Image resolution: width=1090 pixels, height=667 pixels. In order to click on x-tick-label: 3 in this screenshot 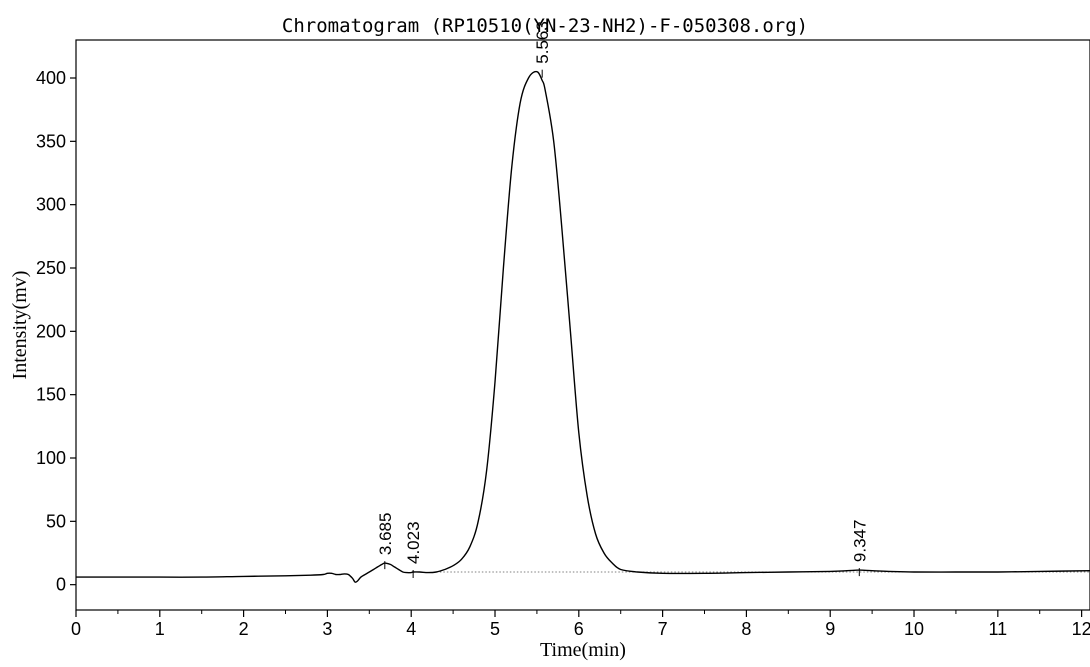, I will do `click(327, 629)`.